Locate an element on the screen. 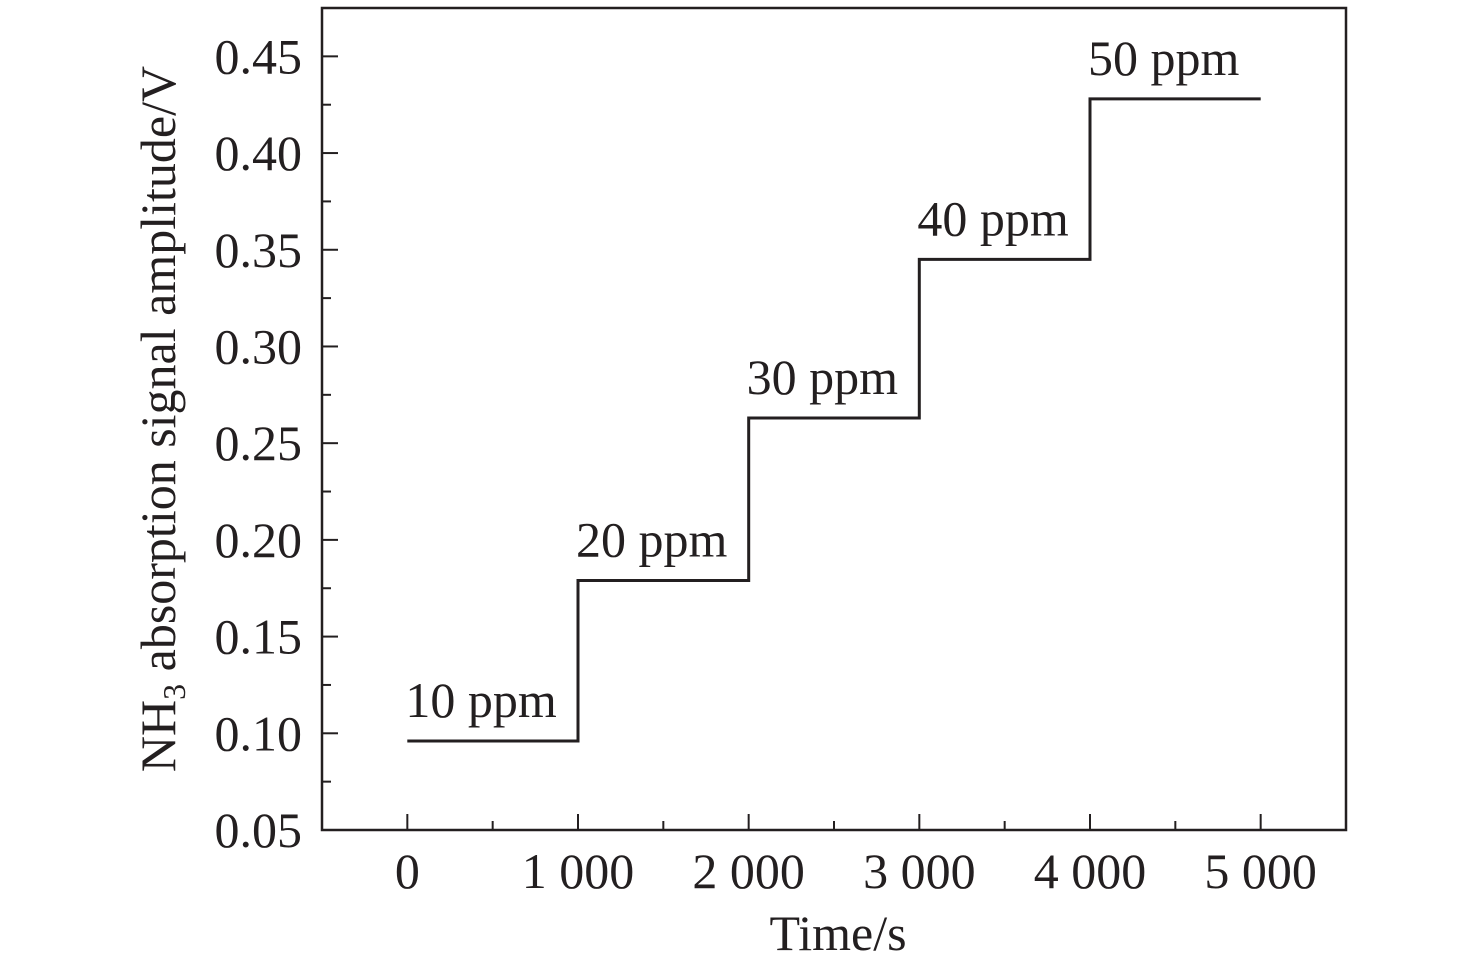 The height and width of the screenshot is (974, 1476). x-tick-label: 1 000 is located at coordinates (578, 871).